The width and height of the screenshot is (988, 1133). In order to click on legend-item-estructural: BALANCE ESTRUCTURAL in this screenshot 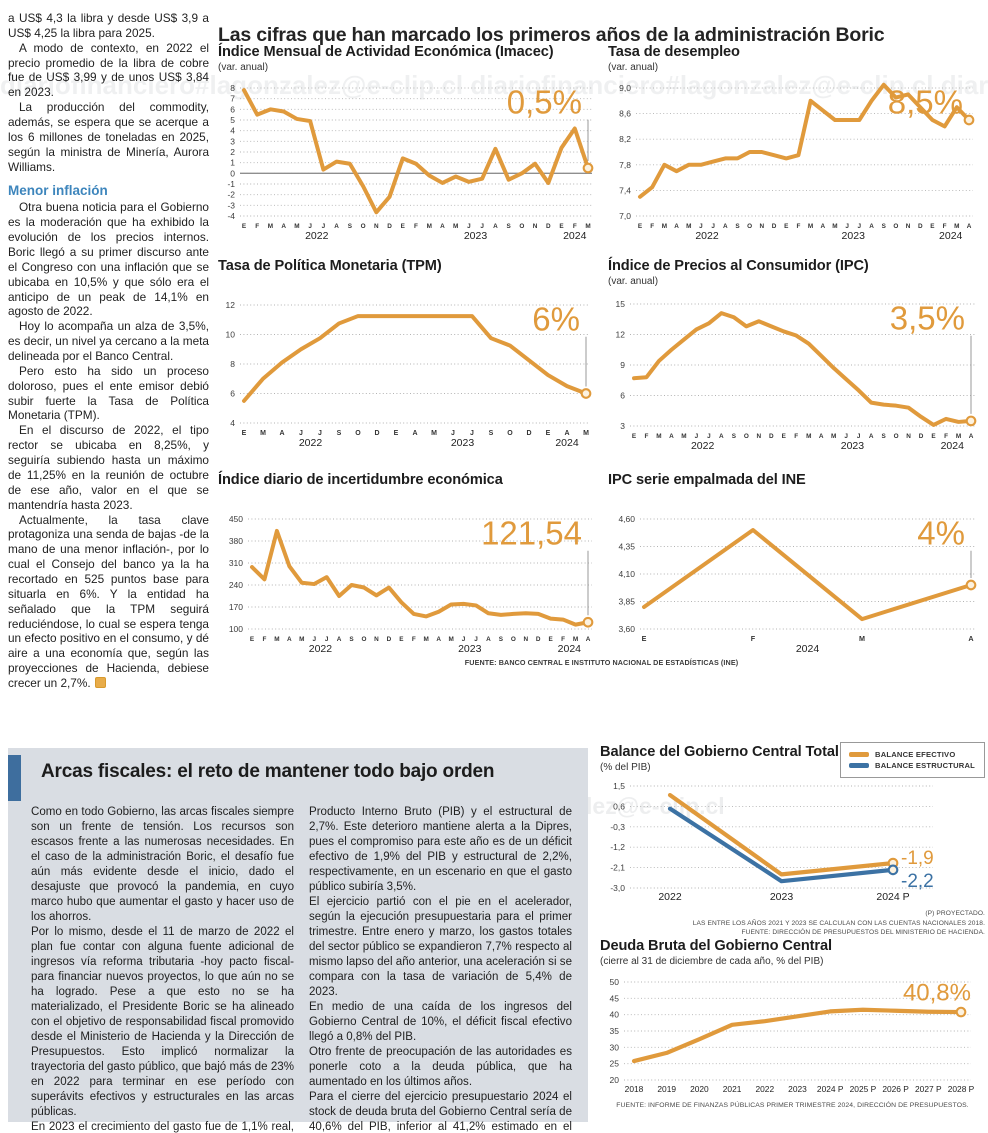, I will do `click(912, 765)`.